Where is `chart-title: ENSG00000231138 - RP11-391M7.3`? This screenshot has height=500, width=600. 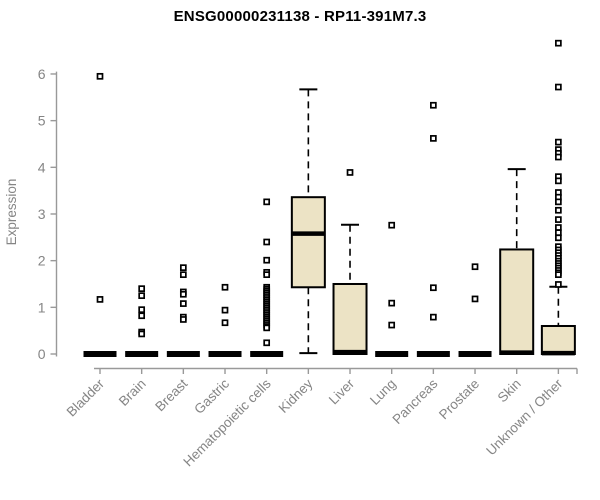
chart-title: ENSG00000231138 - RP11-391M7.3 is located at coordinates (300, 16).